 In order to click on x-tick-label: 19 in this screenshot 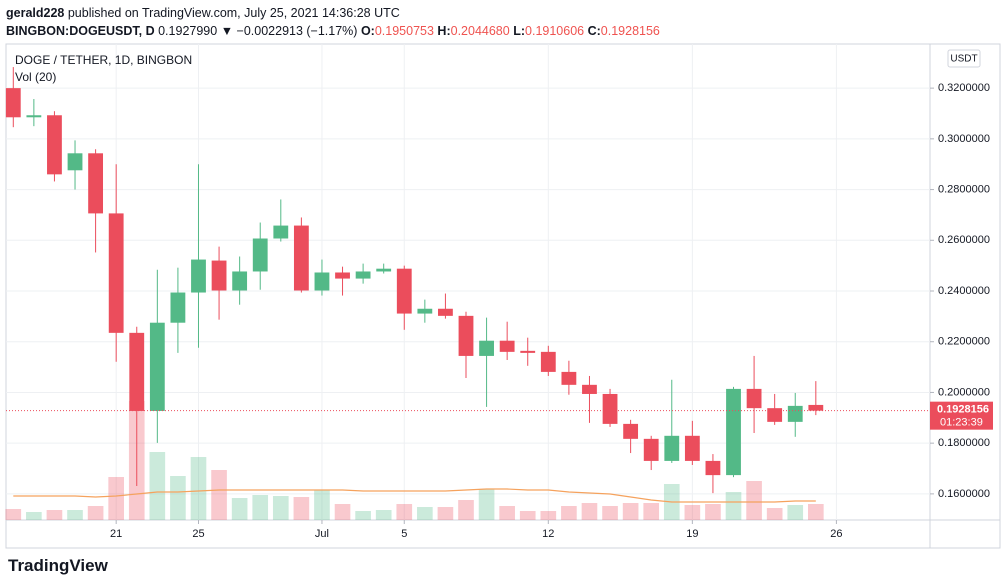, I will do `click(692, 534)`.